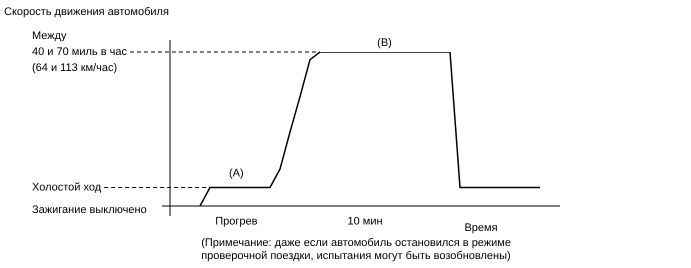  What do you see at coordinates (384, 42) in the screenshot?
I see `text: (B)` at bounding box center [384, 42].